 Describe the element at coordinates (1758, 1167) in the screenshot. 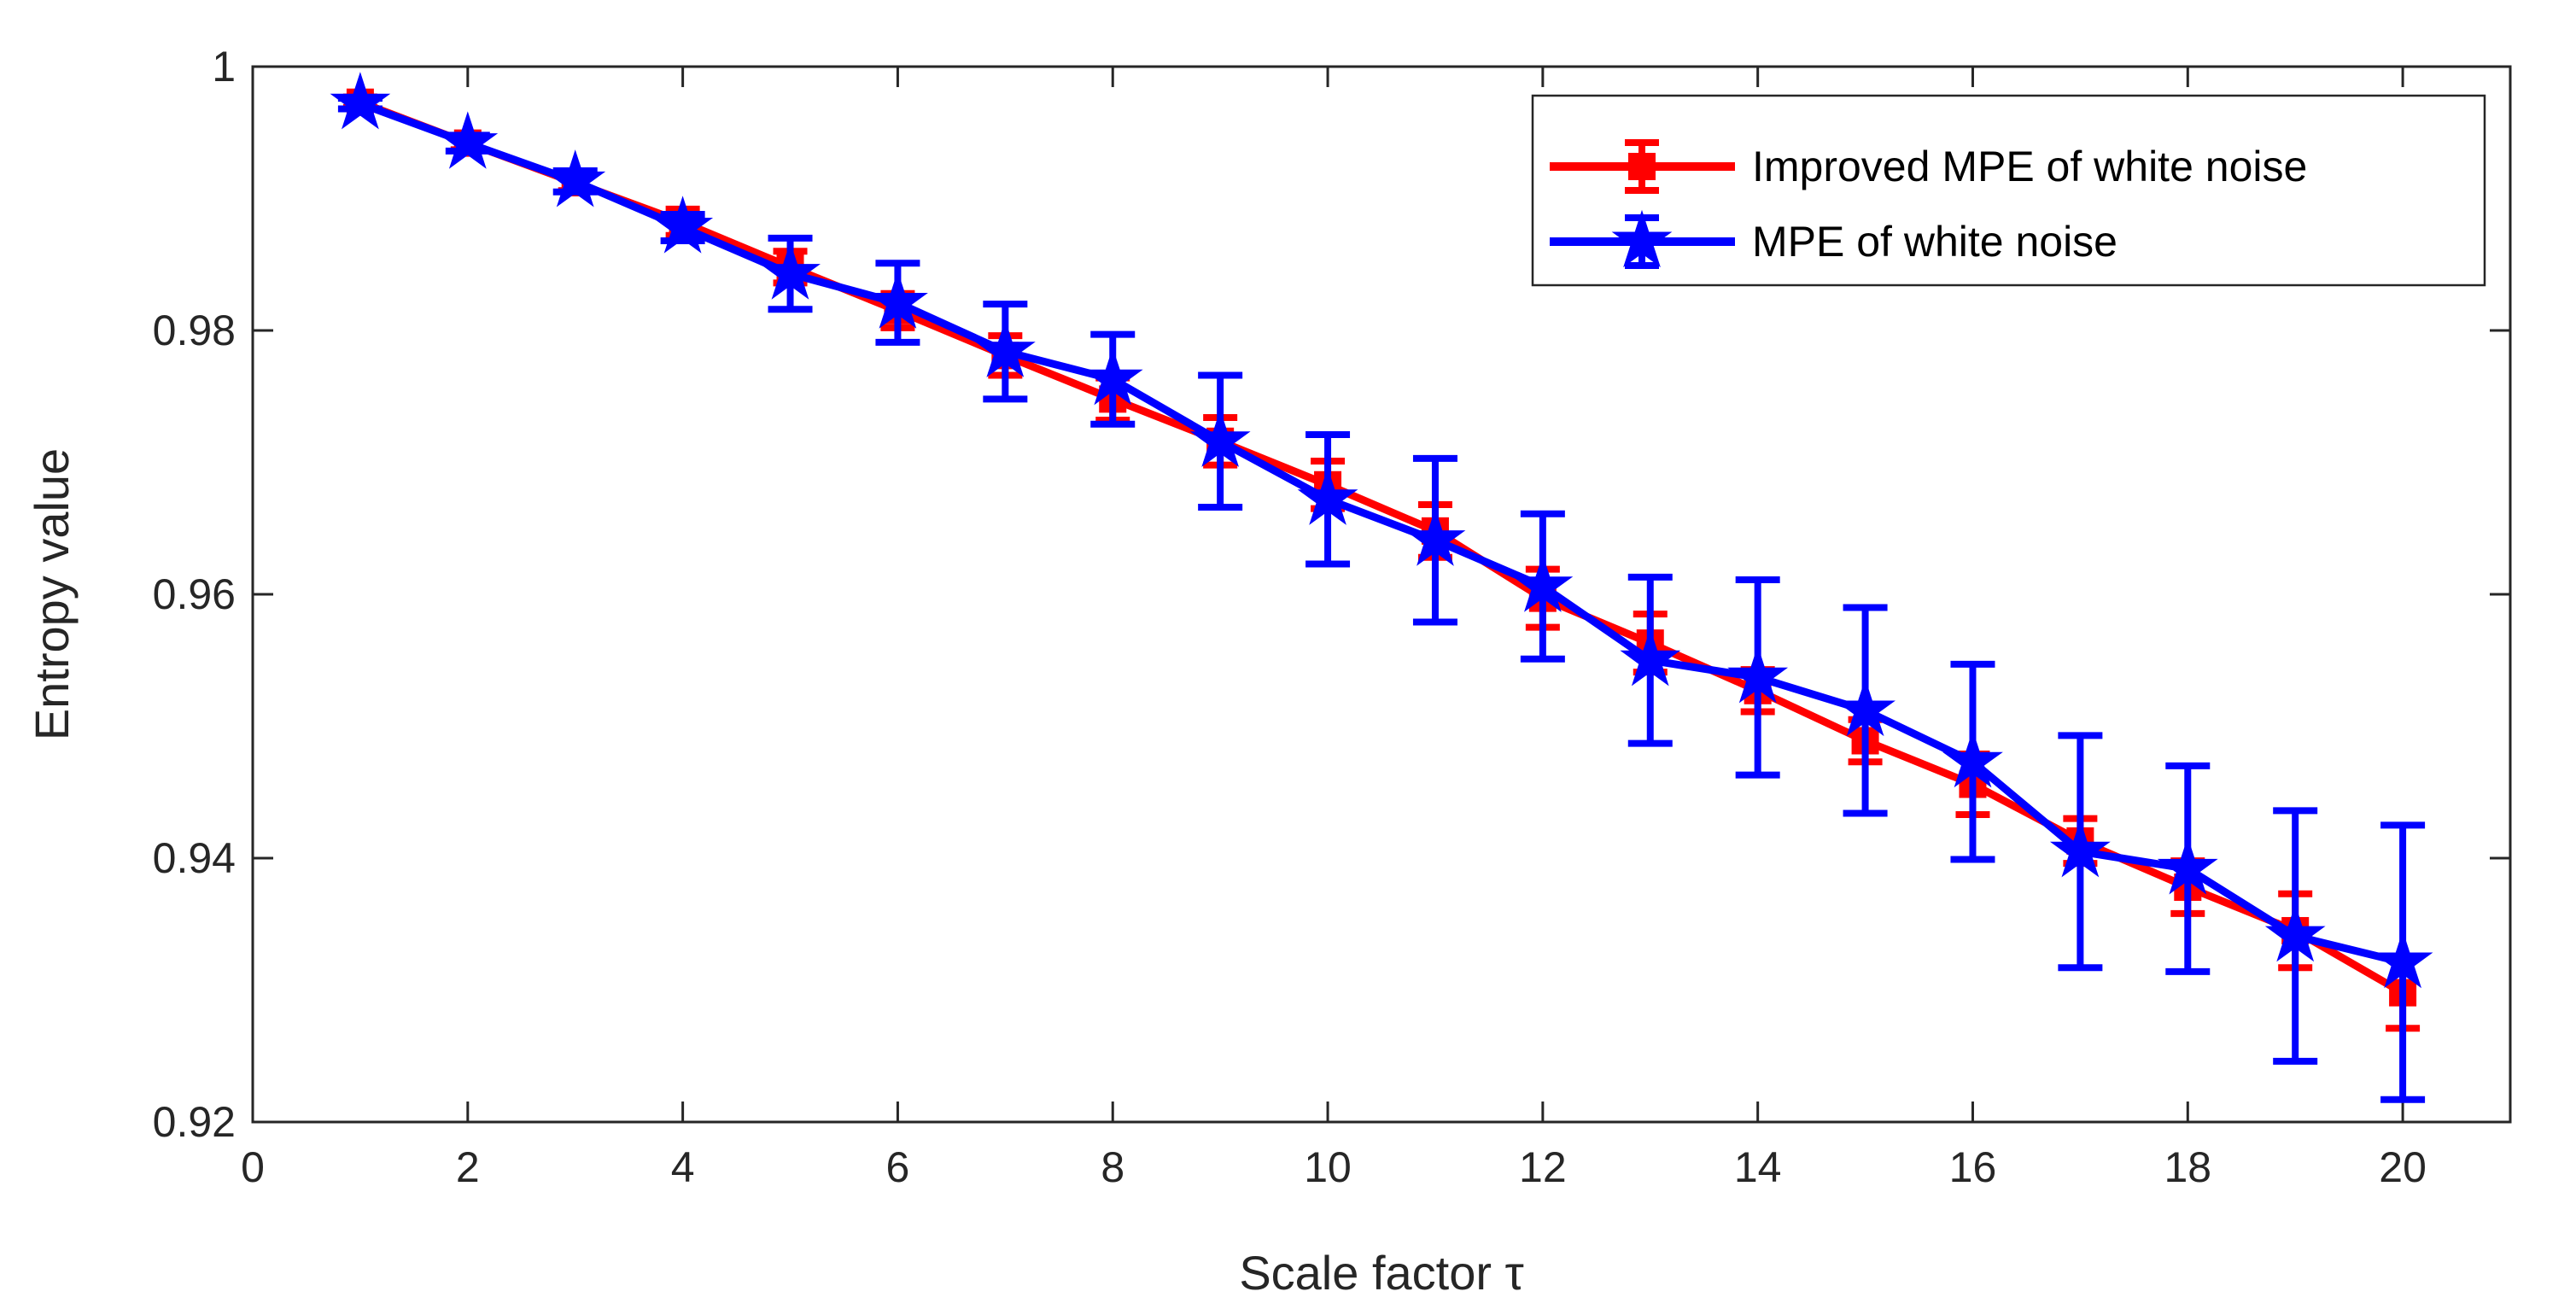

I see `x-tick-label: 14` at that location.